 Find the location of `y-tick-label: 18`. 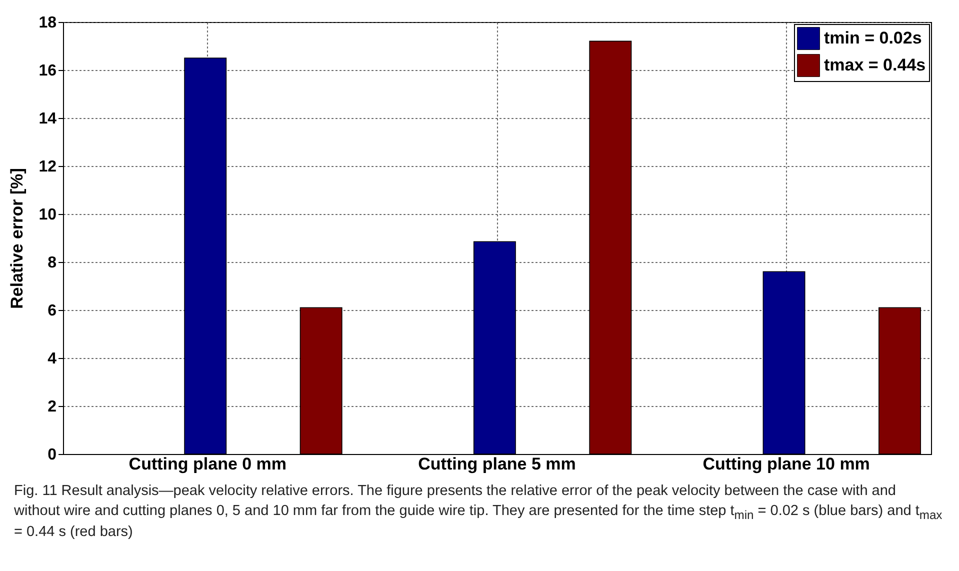

y-tick-label: 18 is located at coordinates (47, 23).